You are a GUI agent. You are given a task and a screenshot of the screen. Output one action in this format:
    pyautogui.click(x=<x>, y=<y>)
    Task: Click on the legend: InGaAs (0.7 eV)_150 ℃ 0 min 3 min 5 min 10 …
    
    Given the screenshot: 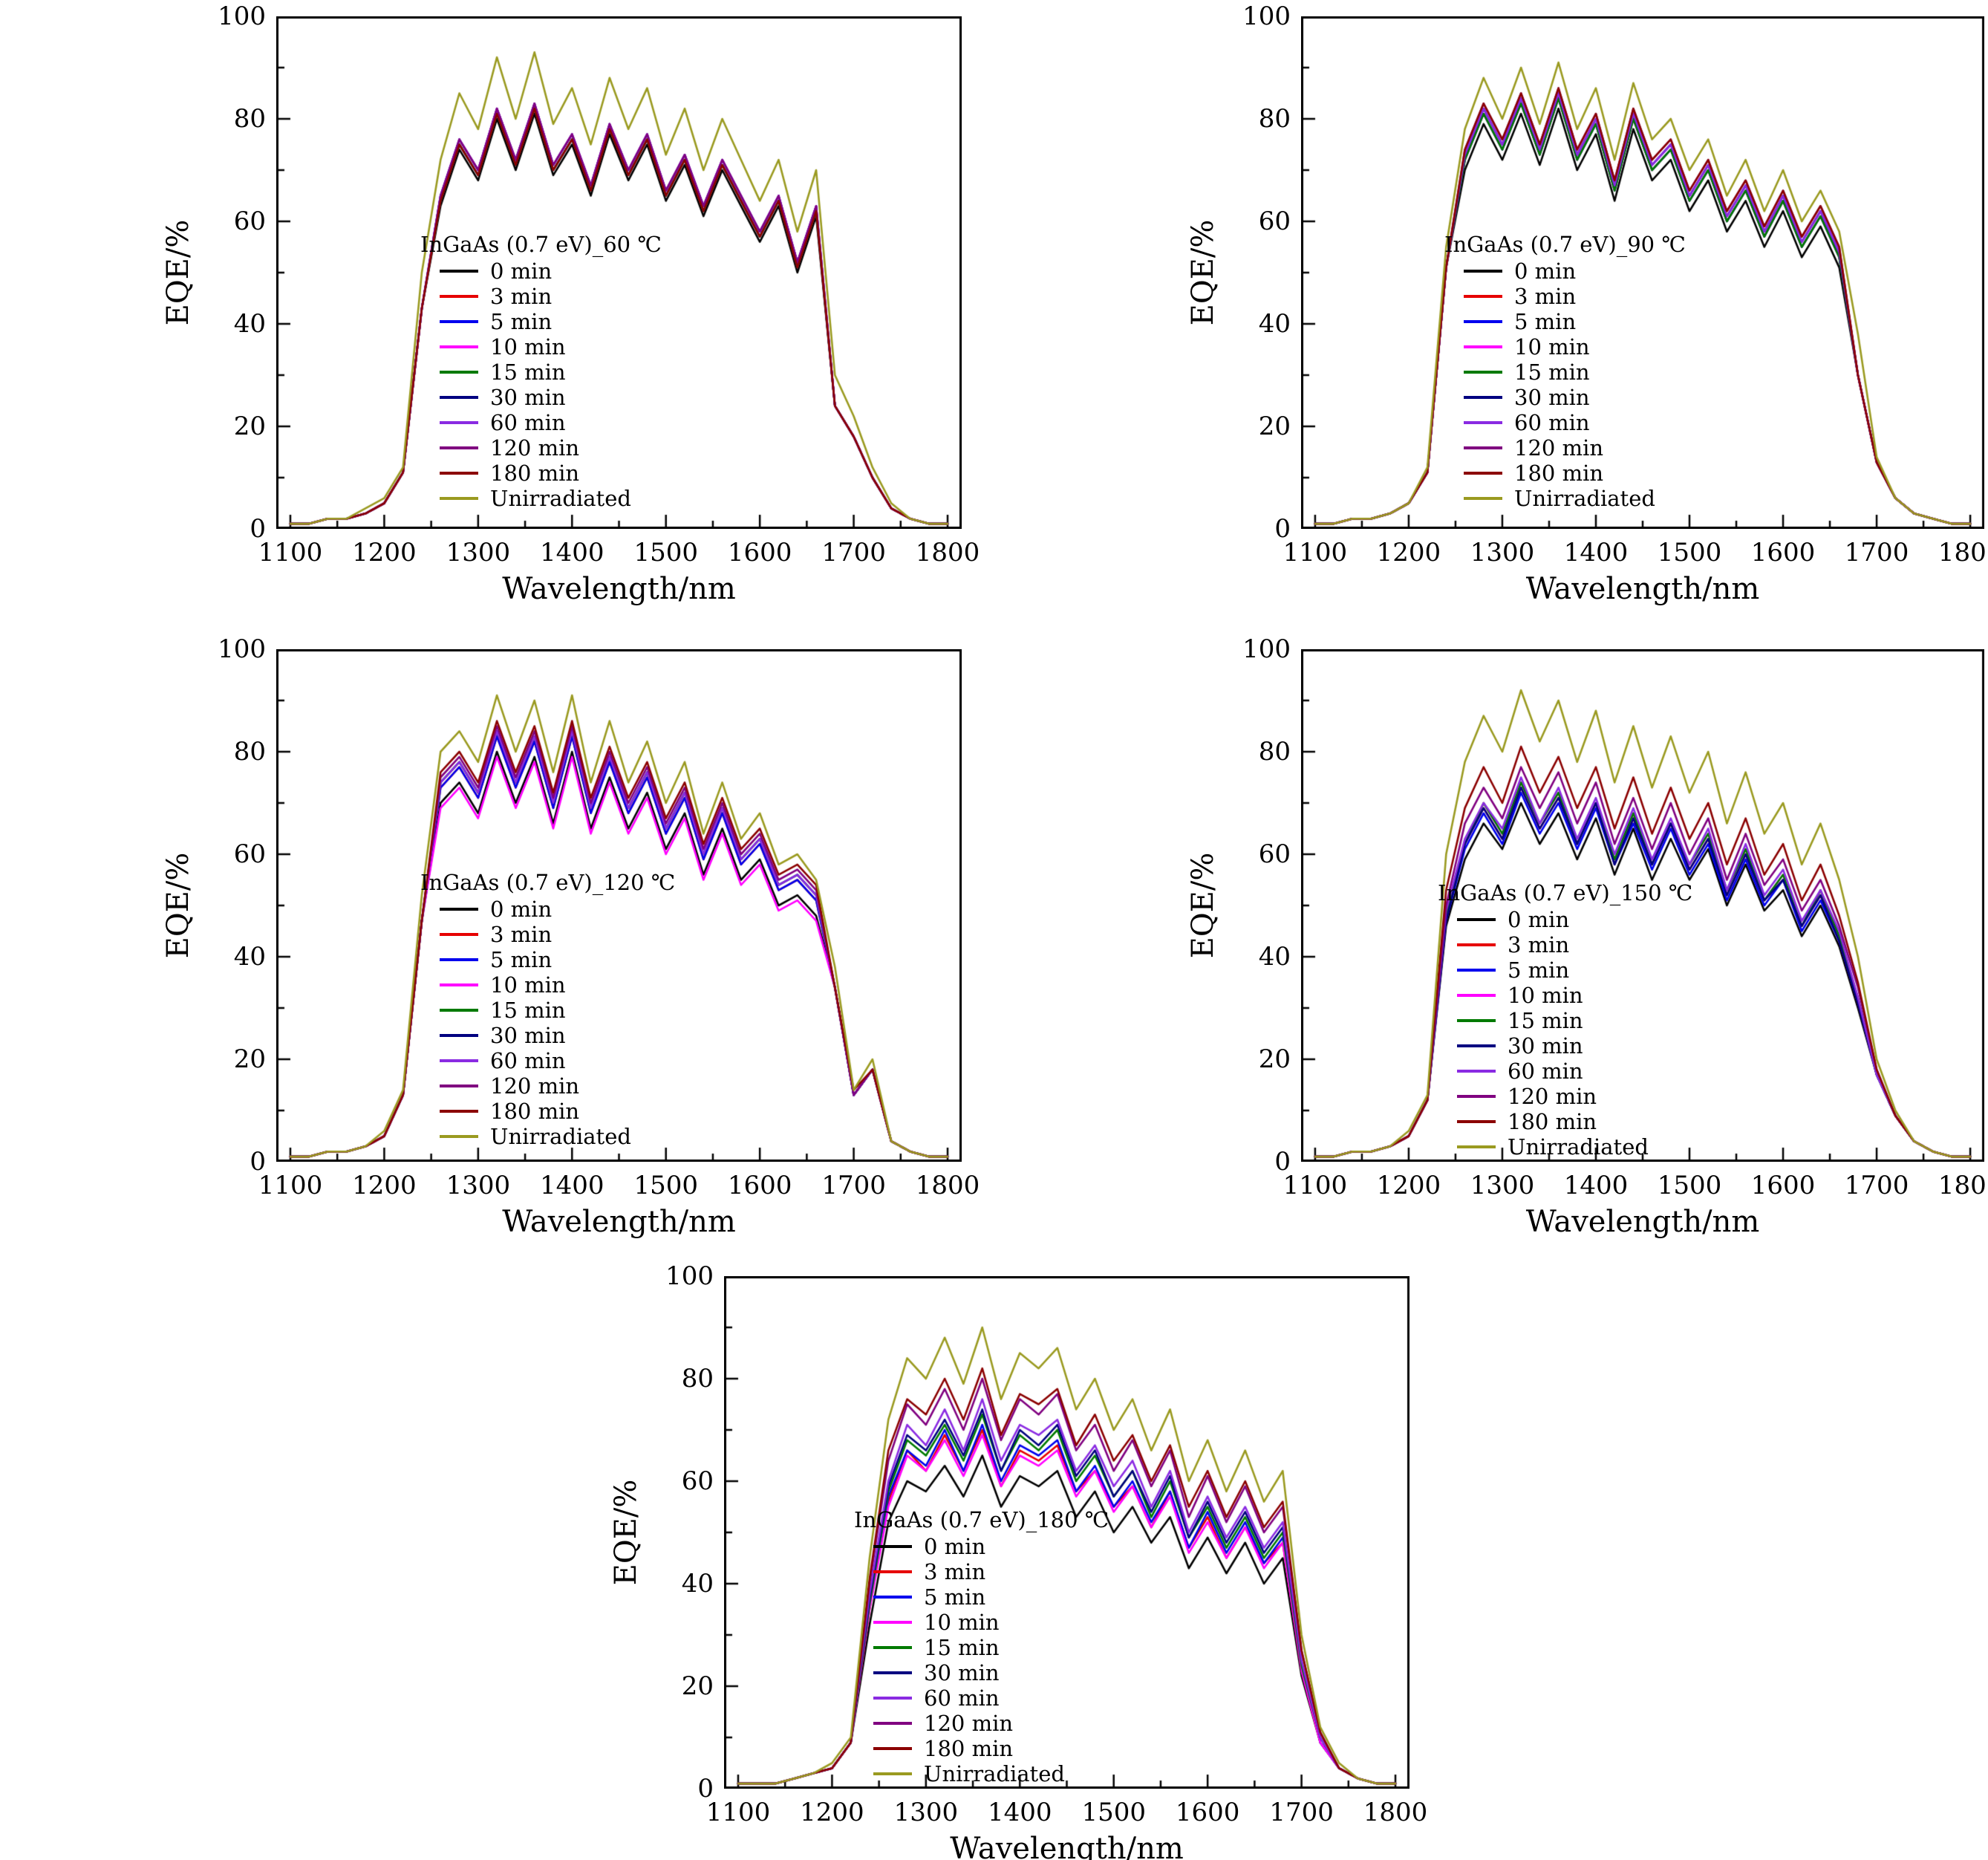 What is the action you would take?
    pyautogui.click(x=1565, y=1020)
    